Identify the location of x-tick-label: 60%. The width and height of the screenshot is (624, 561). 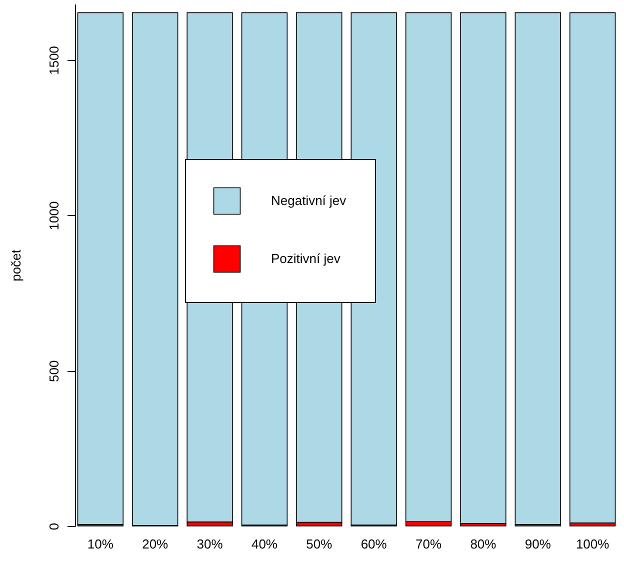
(374, 544).